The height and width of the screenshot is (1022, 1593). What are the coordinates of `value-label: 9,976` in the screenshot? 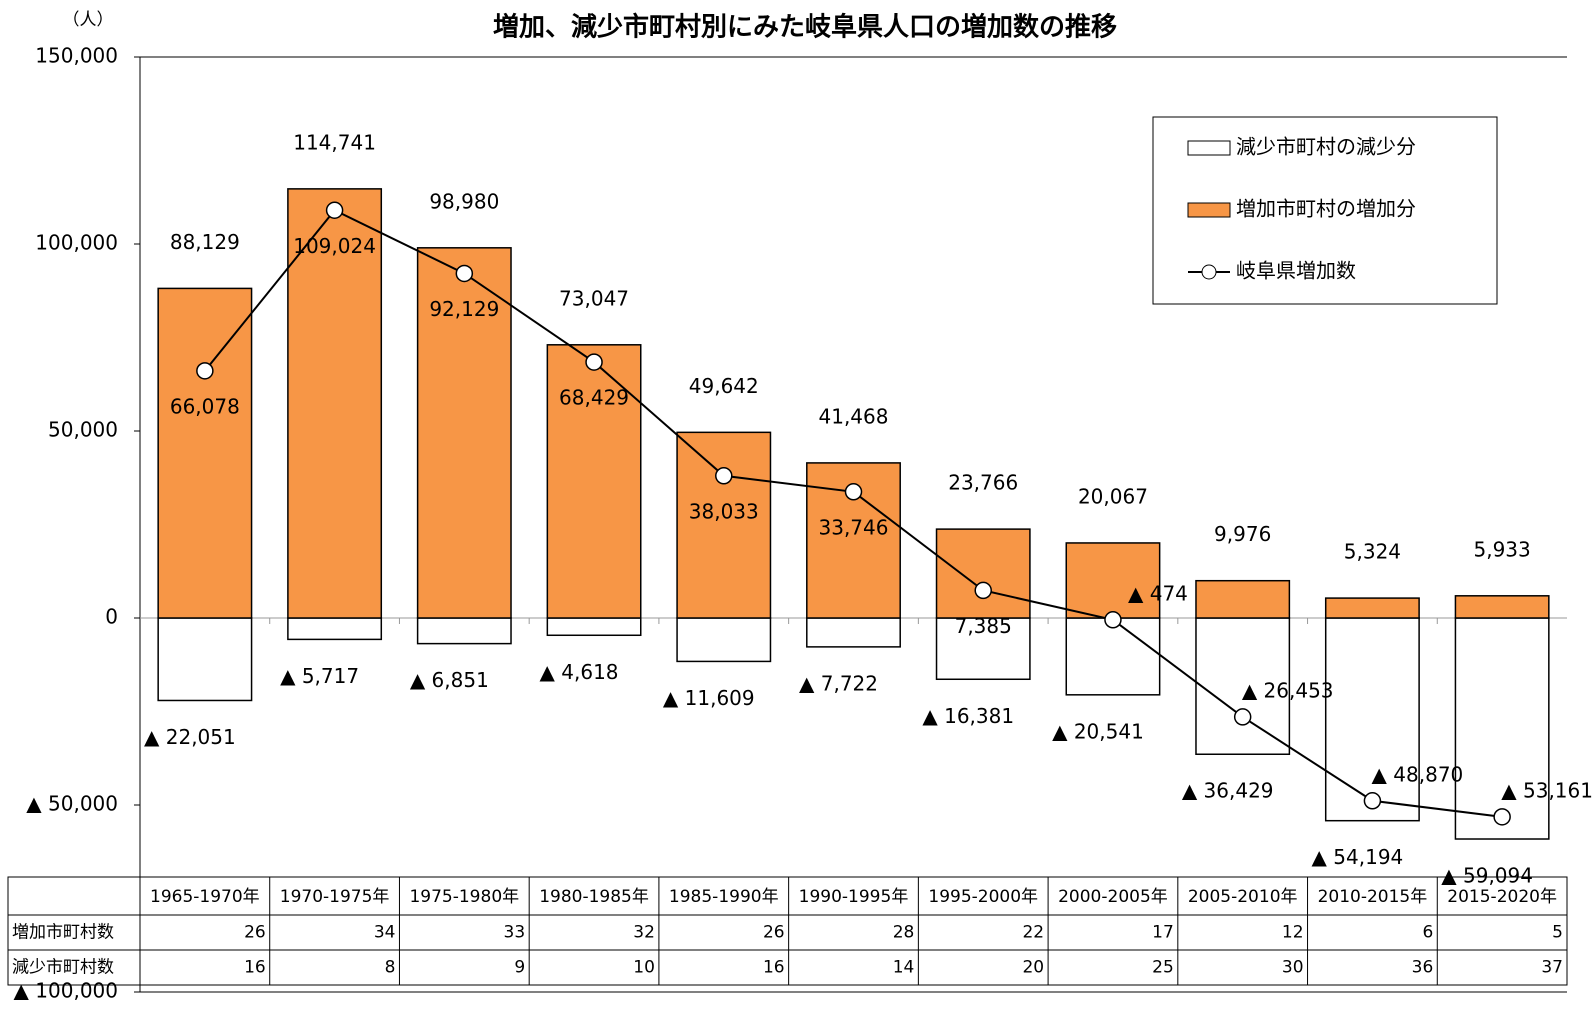 It's located at (1242, 534).